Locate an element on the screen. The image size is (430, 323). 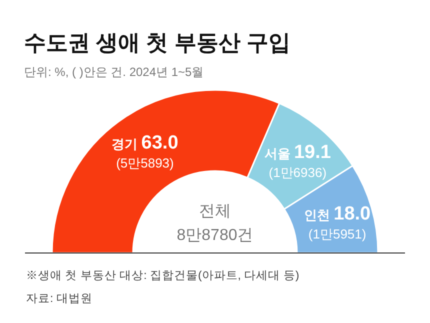
slice-label: 인천 is located at coordinates (319, 215).